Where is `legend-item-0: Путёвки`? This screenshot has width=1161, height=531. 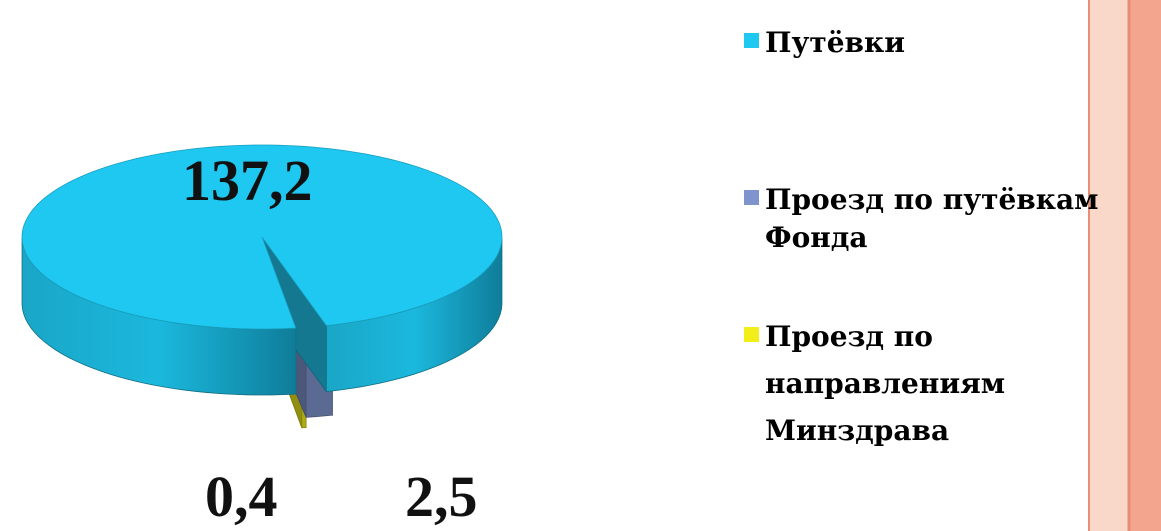 legend-item-0: Путёвки is located at coordinates (824, 42).